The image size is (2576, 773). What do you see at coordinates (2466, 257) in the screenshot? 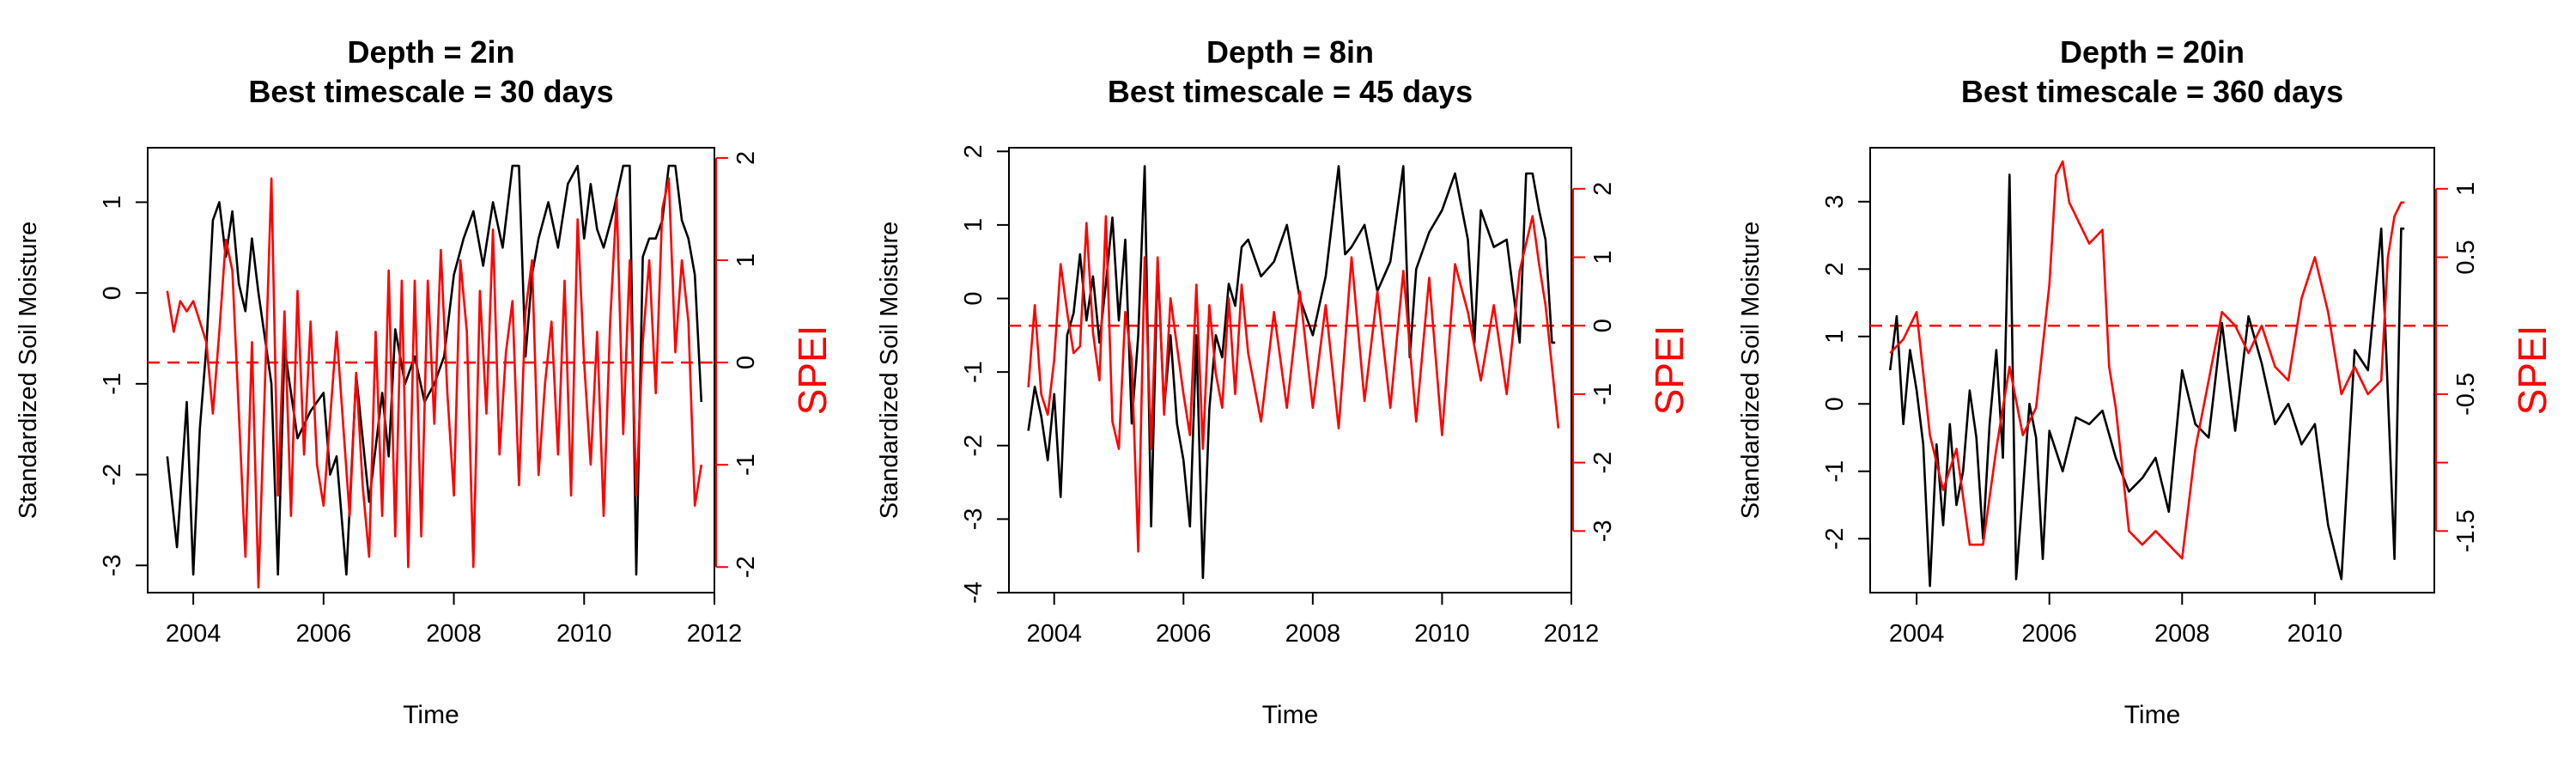
I see `y-tick-label-right: 0.5` at bounding box center [2466, 257].